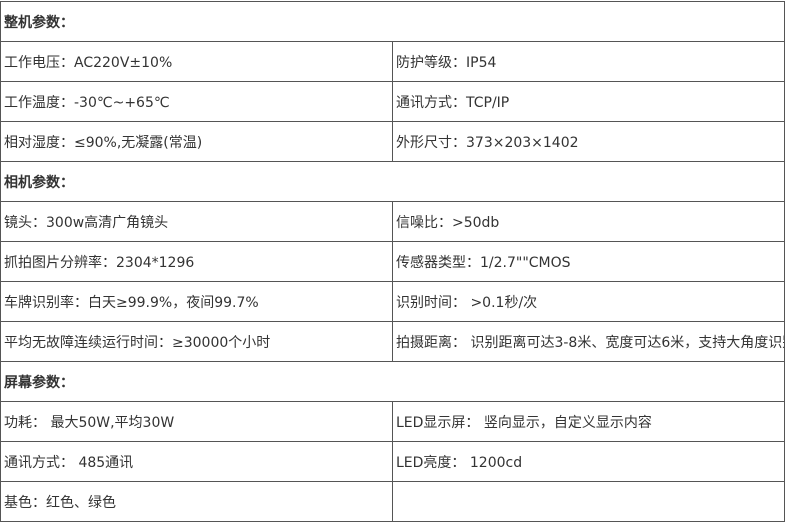  Describe the element at coordinates (196, 261) in the screenshot. I see `spec-cell-left: 抓拍图片分辨率：2304*1296` at that location.